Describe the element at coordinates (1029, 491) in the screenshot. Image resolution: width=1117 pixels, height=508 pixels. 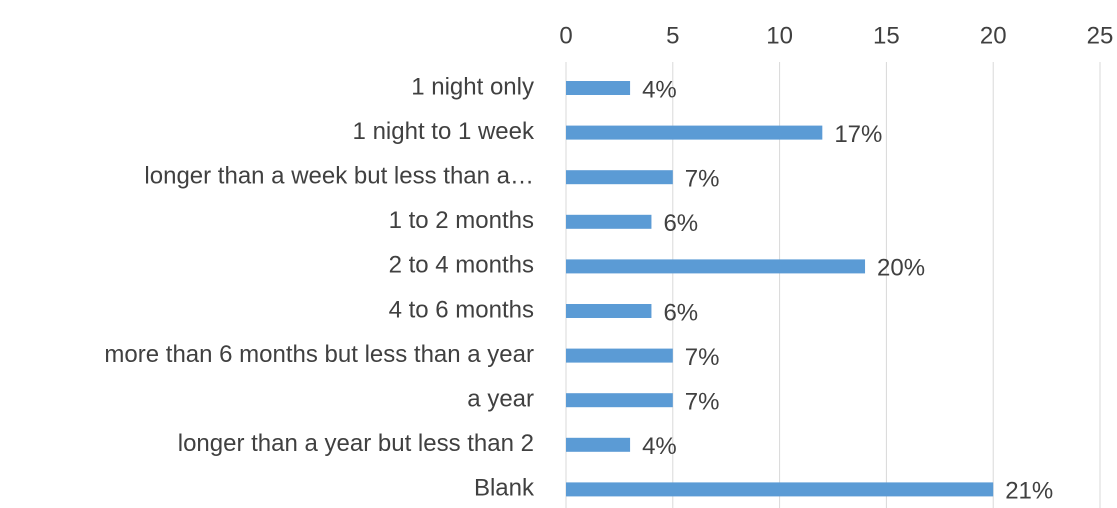
I see `data-label: 21%` at that location.